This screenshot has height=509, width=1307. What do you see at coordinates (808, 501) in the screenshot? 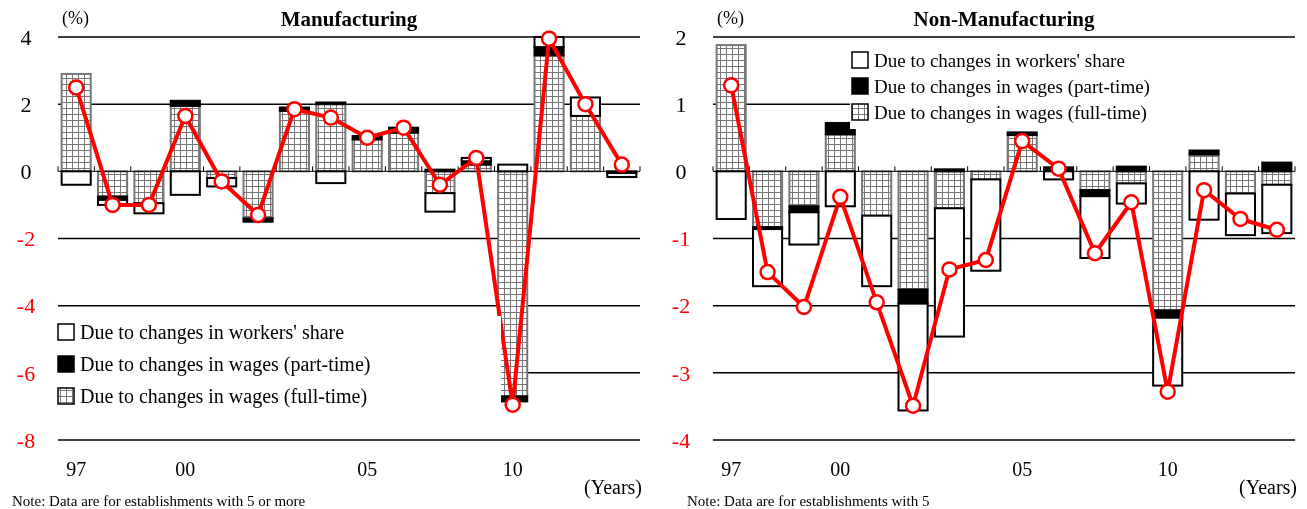
I see `text: Note: Data are for establishments with 5` at bounding box center [808, 501].